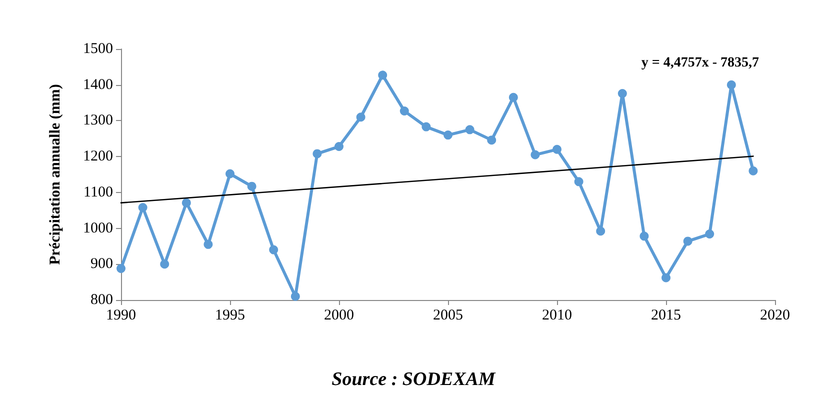 The image size is (827, 403). What do you see at coordinates (101, 264) in the screenshot?
I see `y-tick-label: 900` at bounding box center [101, 264].